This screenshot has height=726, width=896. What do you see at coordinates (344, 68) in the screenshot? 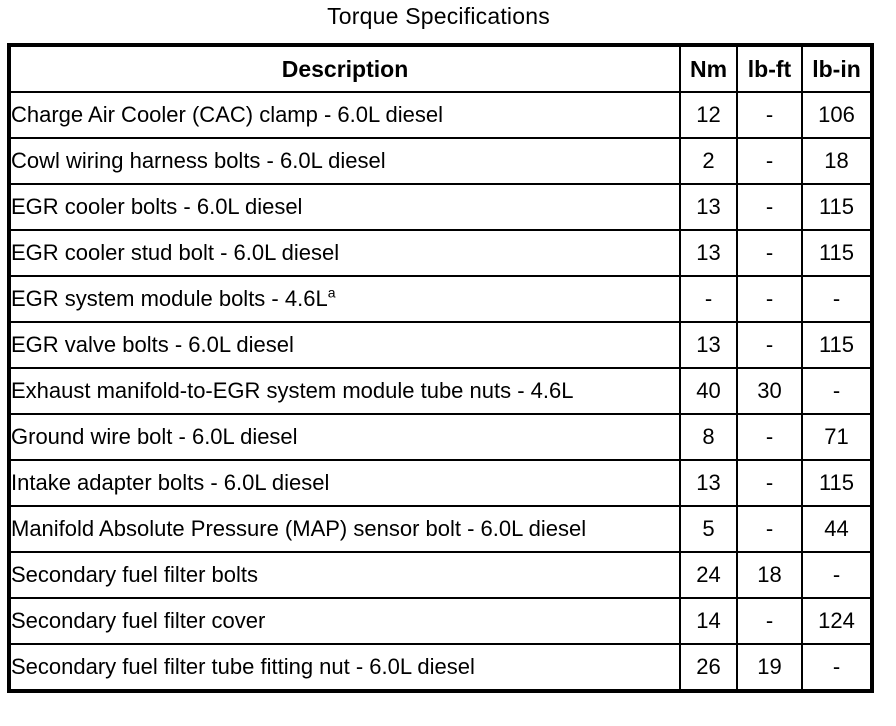
I see `column-header-description: Description` at bounding box center [344, 68].